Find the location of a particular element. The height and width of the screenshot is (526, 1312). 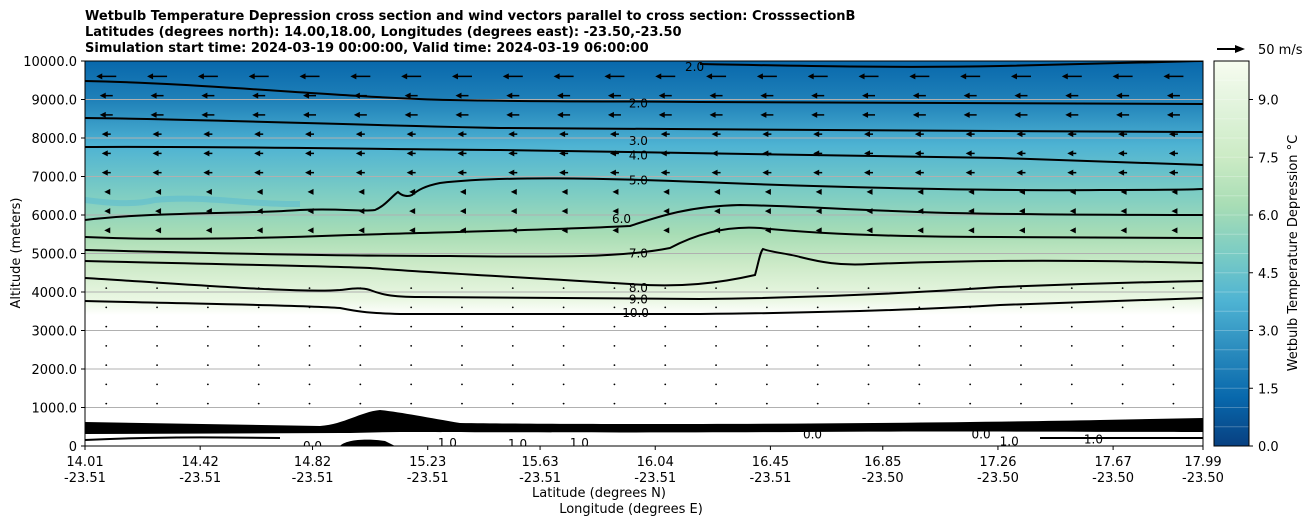

contour-label: 1.0 is located at coordinates (447, 443).